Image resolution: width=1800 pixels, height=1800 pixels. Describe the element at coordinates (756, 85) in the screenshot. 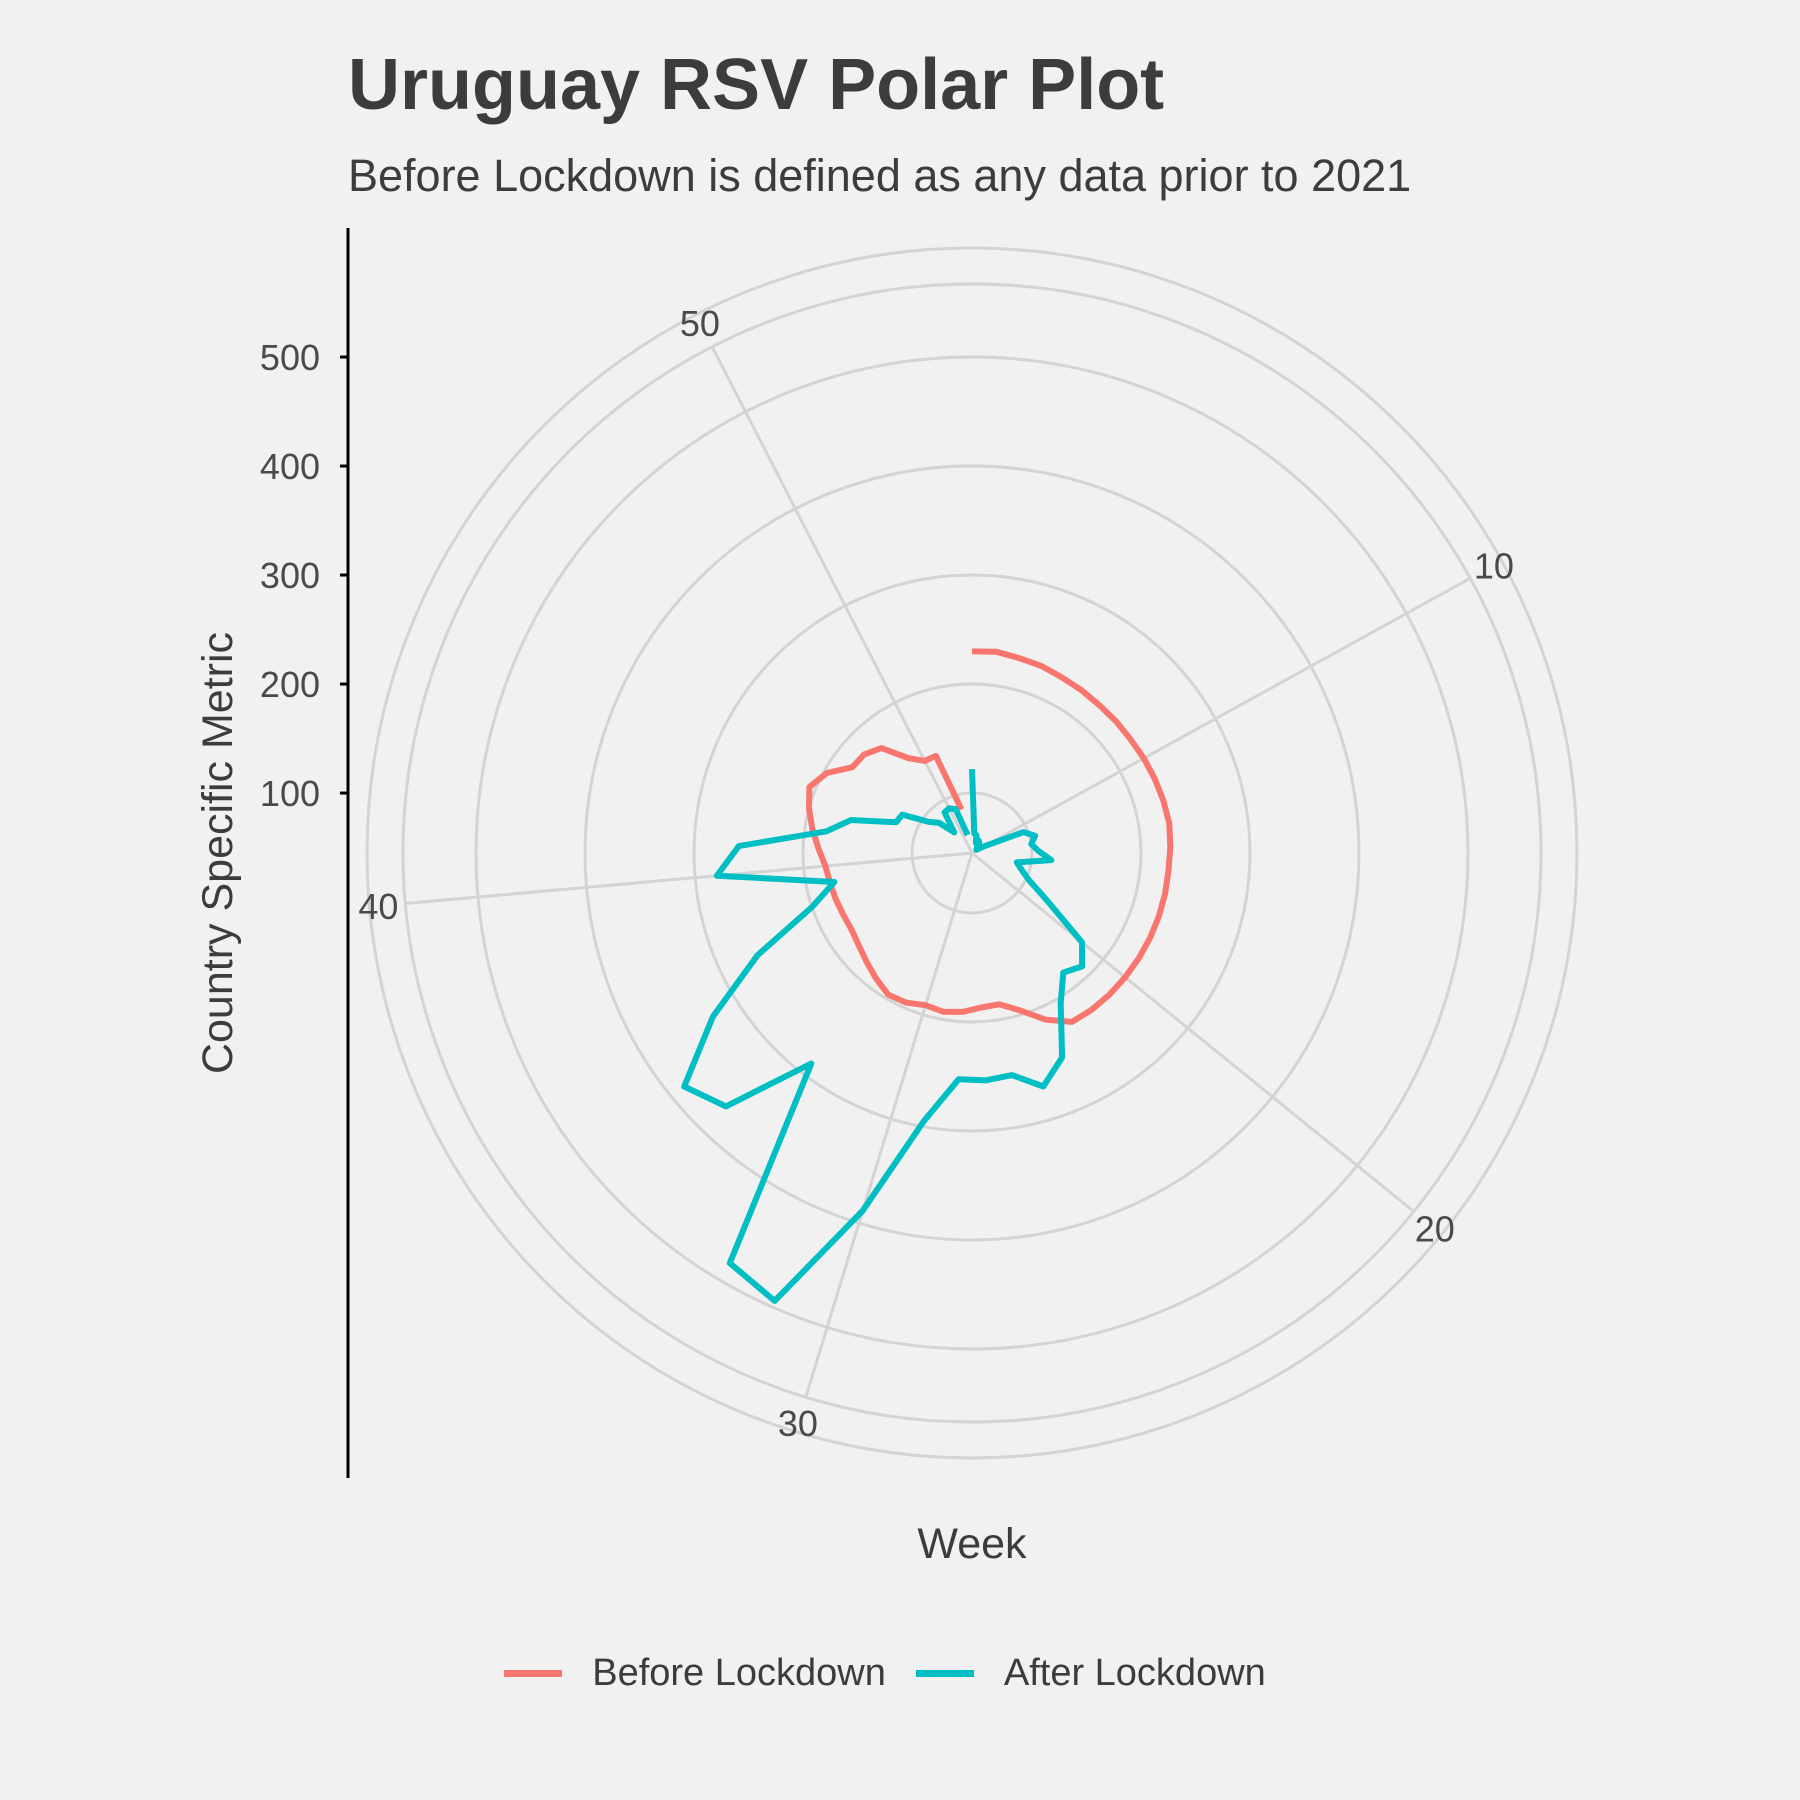

I see `chart-title: Uruguay RSV Polar Plot` at that location.